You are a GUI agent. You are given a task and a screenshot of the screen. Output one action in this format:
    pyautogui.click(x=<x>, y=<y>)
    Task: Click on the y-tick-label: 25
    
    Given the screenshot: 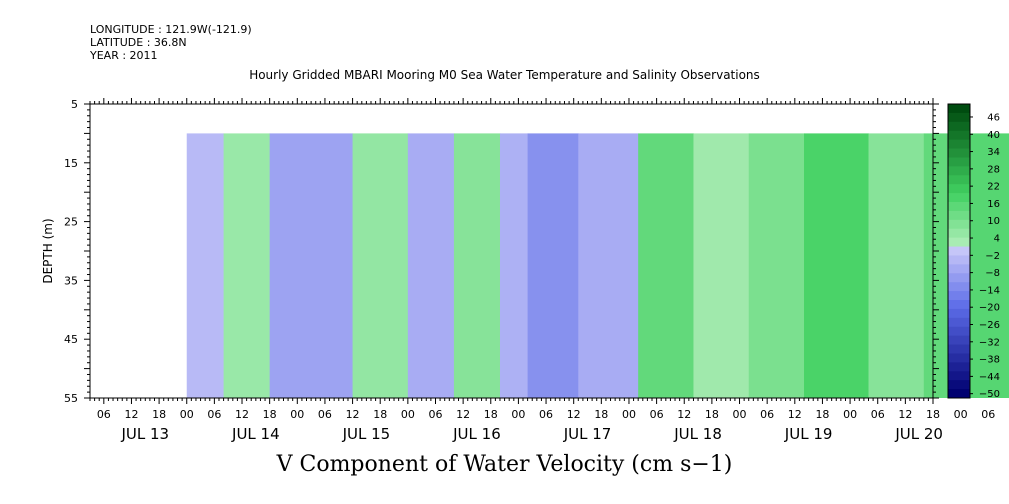 What is the action you would take?
    pyautogui.click(x=71, y=222)
    